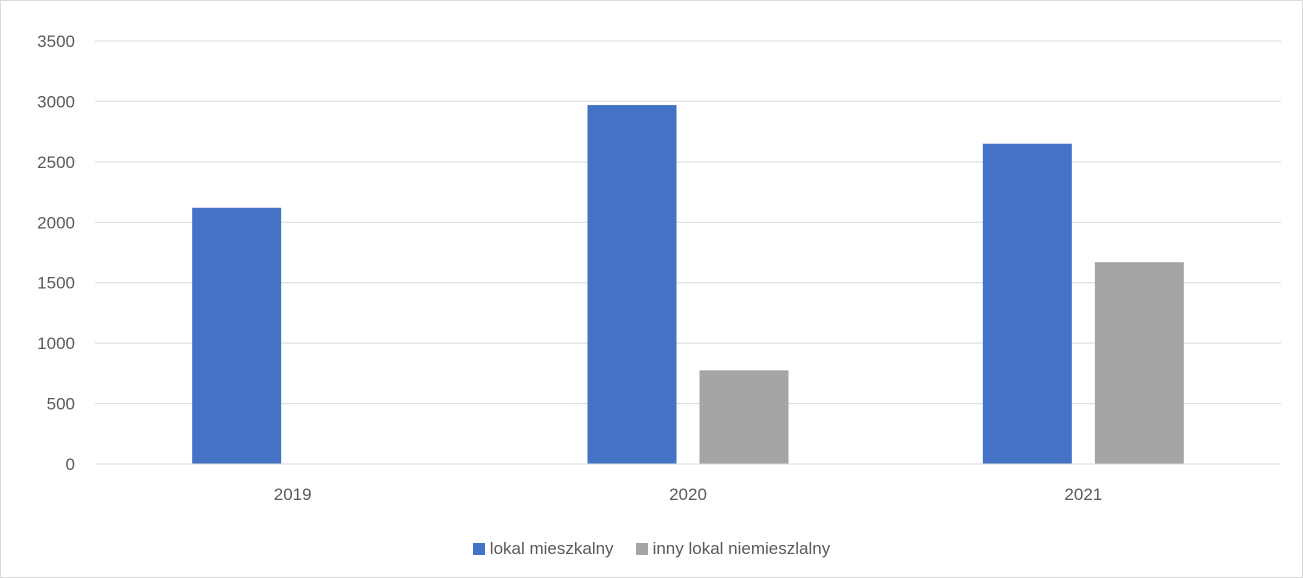 This screenshot has width=1303, height=578. I want to click on legend-label-series-1: lokal mieszkalny, so click(551, 548).